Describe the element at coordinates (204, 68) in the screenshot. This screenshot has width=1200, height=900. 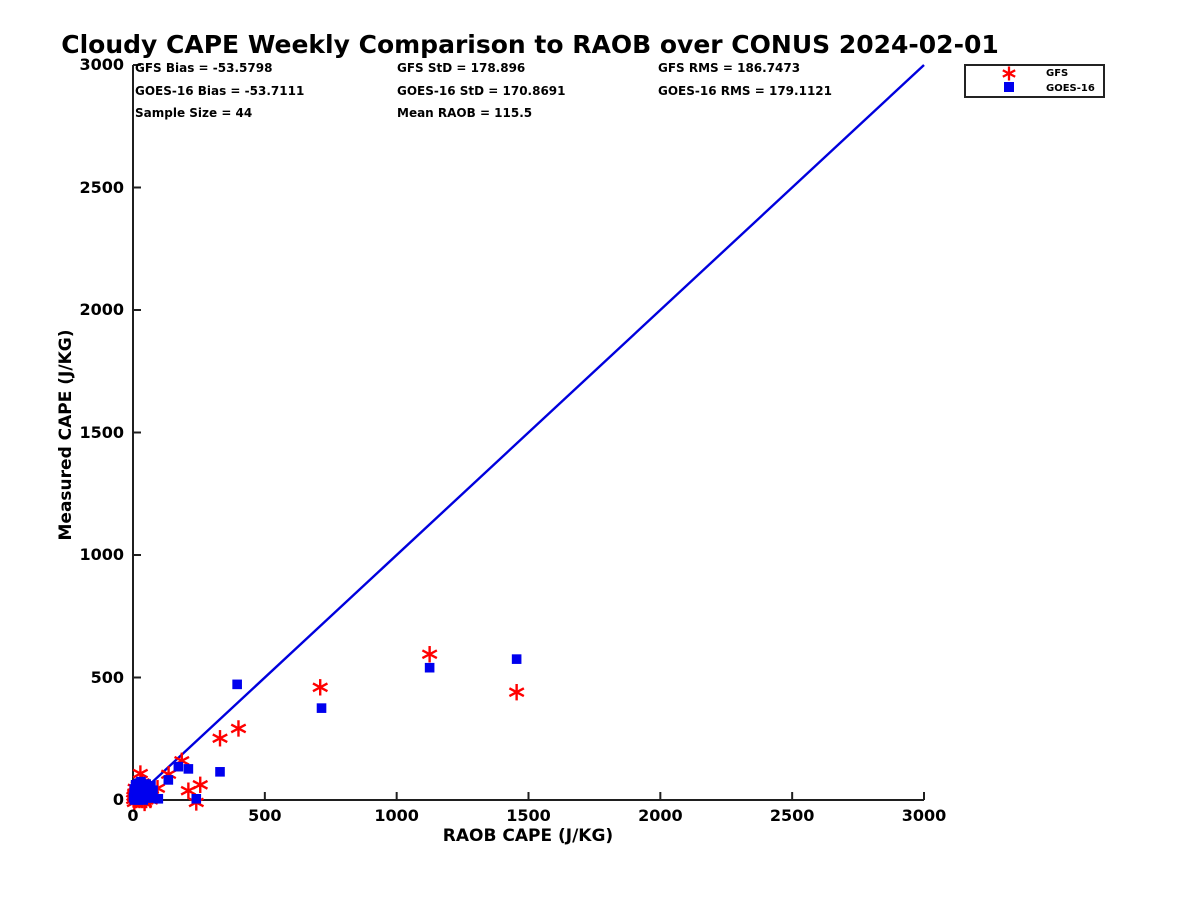
I see `stat-gfs-bias: GFS Bias = -53.5798` at that location.